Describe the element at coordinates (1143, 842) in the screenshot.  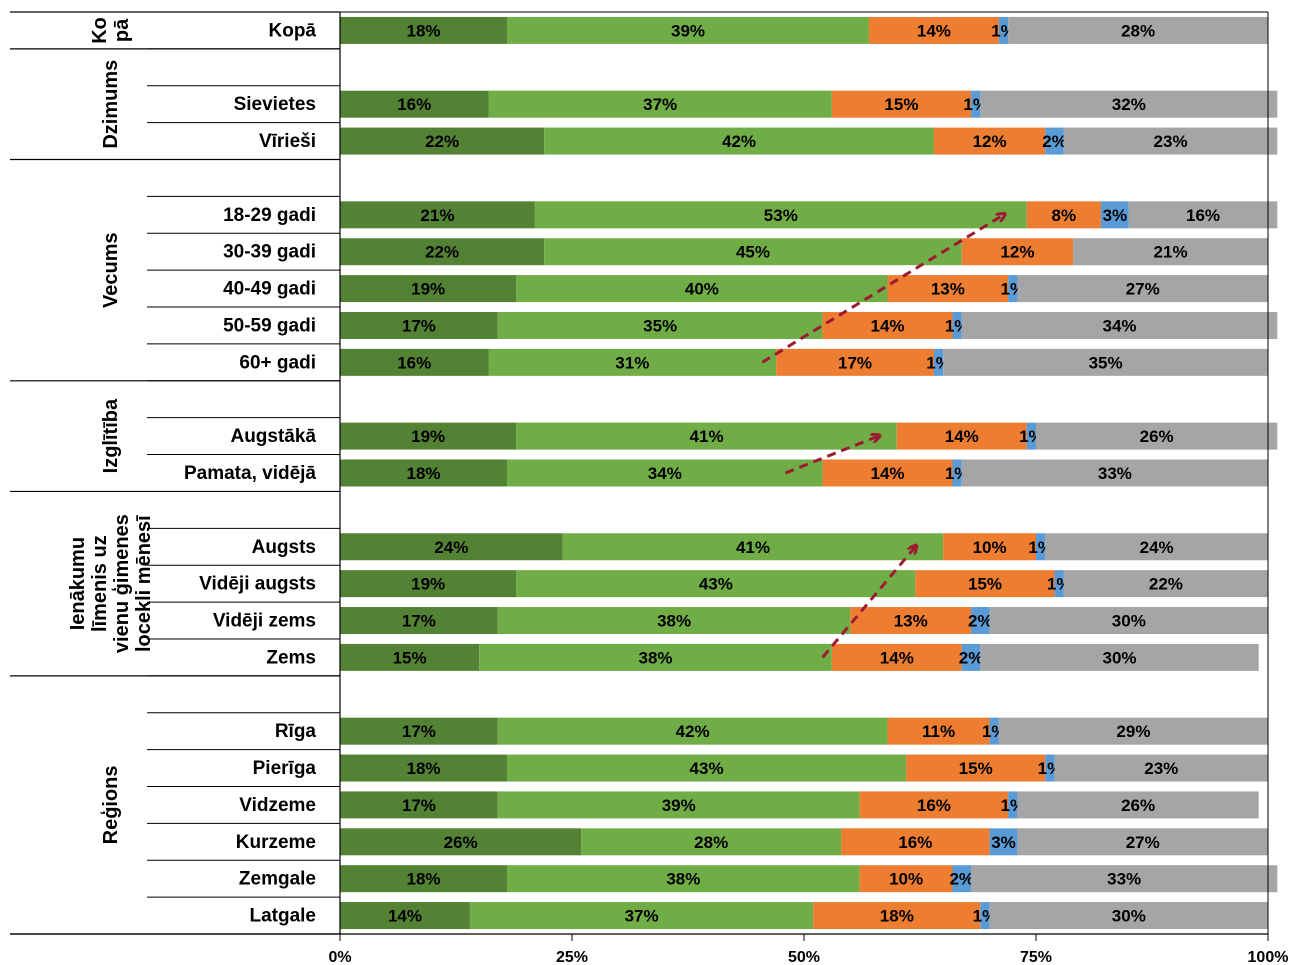
I see `data-label: 27%` at that location.